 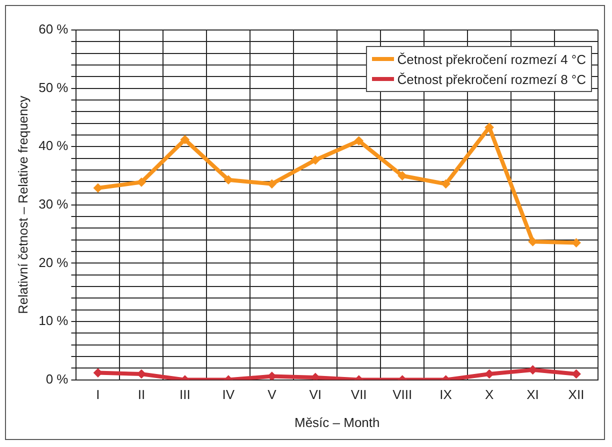 I want to click on x-tick-label: III, so click(x=185, y=394).